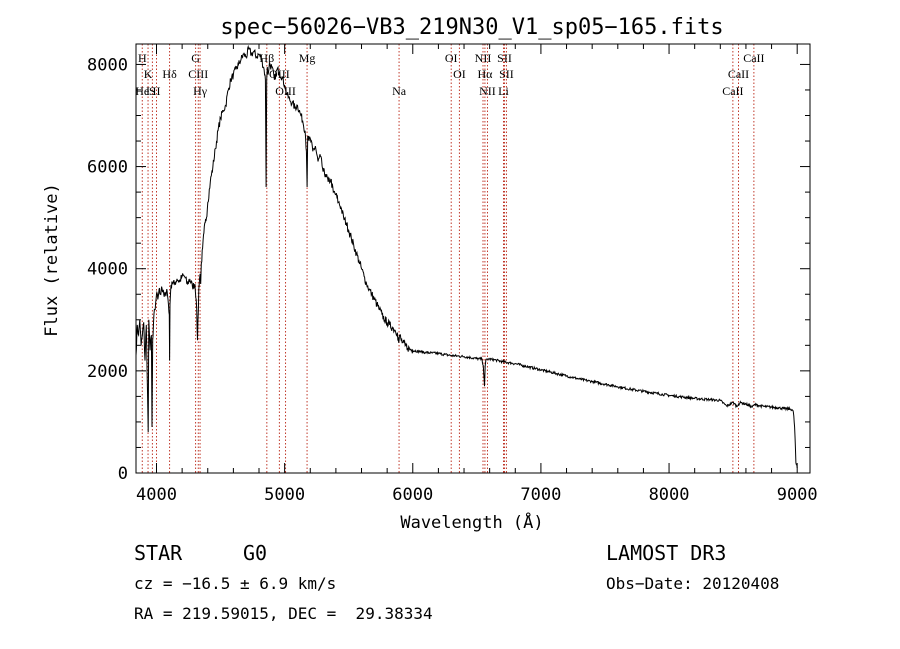  What do you see at coordinates (158, 553) in the screenshot?
I see `object-class: STAR` at bounding box center [158, 553].